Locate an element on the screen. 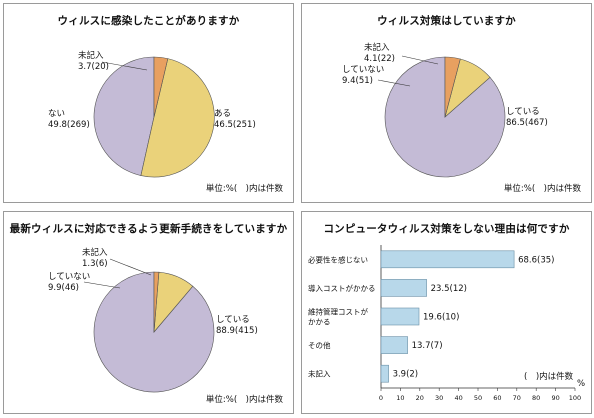 This screenshot has height=418, width=594. slice-value-label: 3.7(20) is located at coordinates (93, 67).